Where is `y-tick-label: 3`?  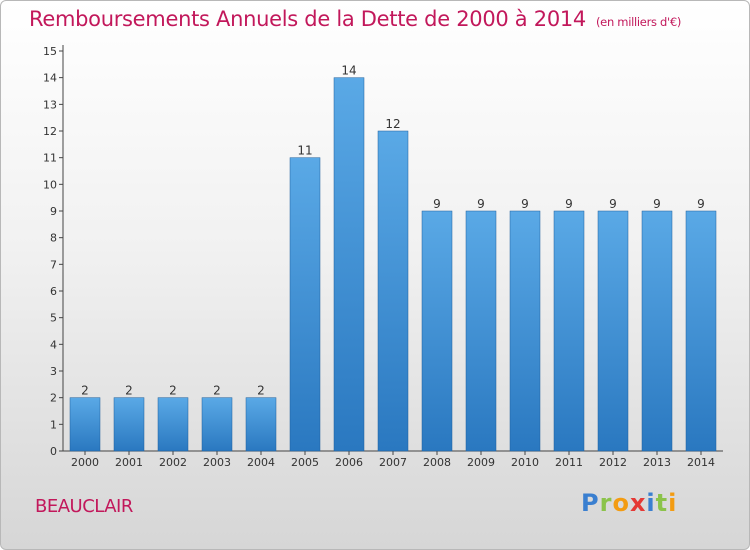 y-tick-label: 3 is located at coordinates (53, 371).